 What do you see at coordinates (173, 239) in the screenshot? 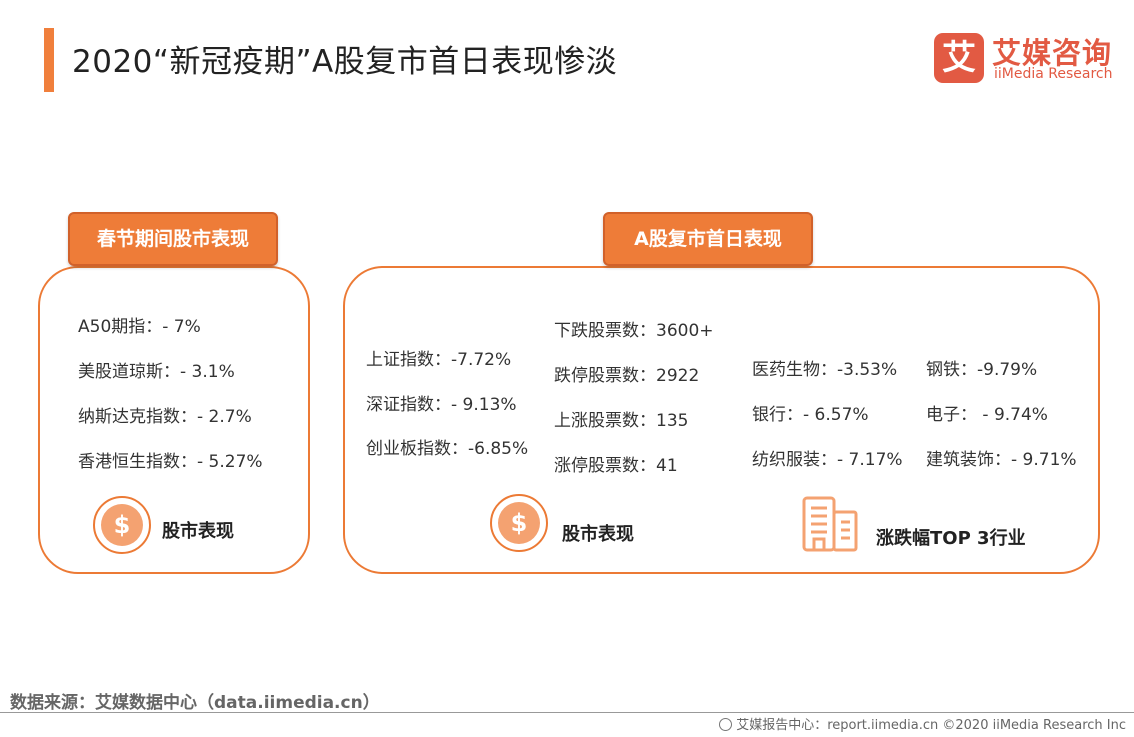
I see `spring-festival-tab: 春节期间股市表现` at bounding box center [173, 239].